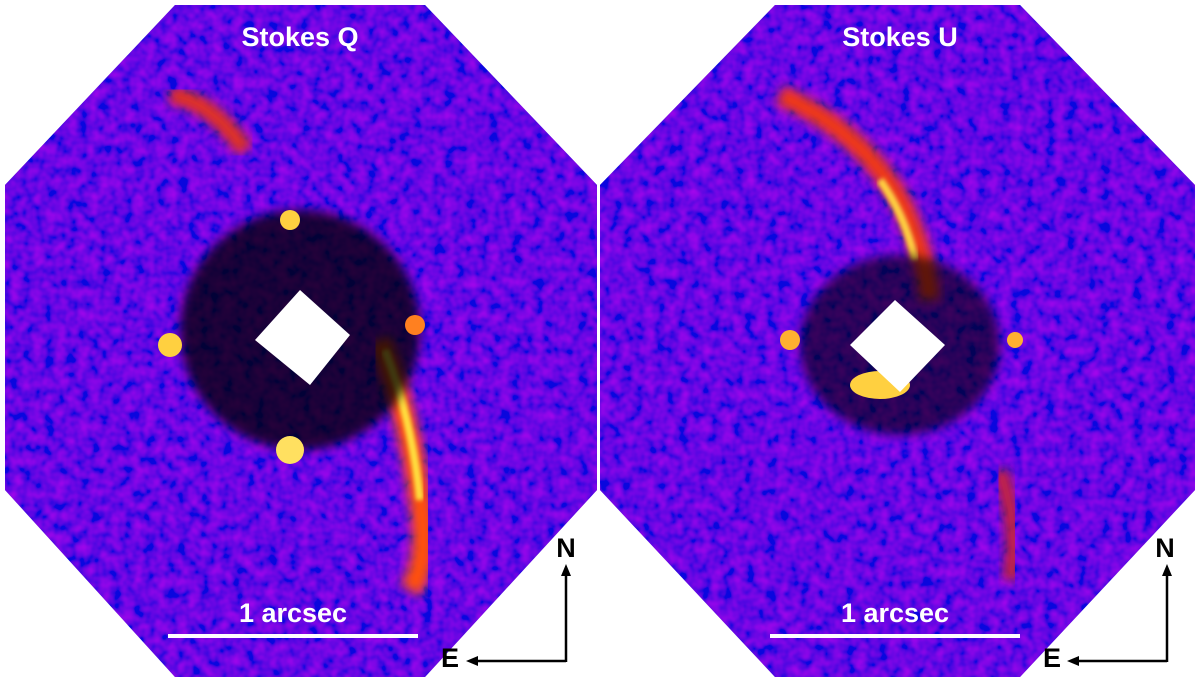  What do you see at coordinates (900, 37) in the screenshot?
I see `panel-title: Stokes U` at bounding box center [900, 37].